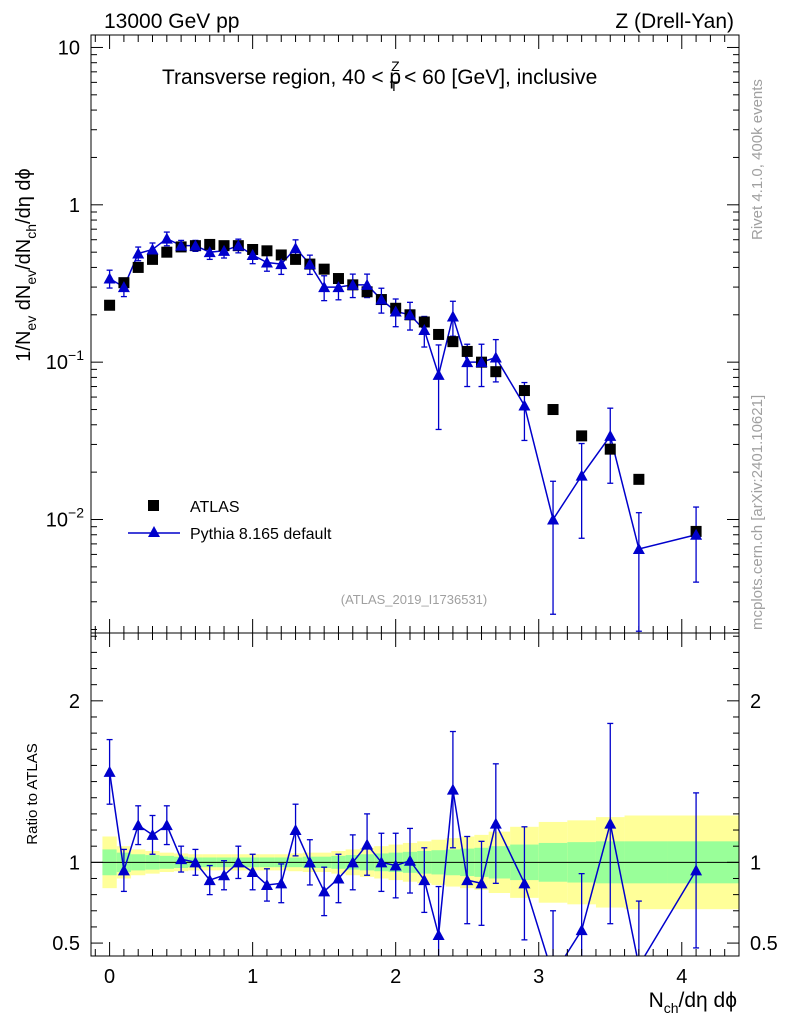 The width and height of the screenshot is (786, 1024). Describe the element at coordinates (252, 977) in the screenshot. I see `x-tick-label: 1` at that location.